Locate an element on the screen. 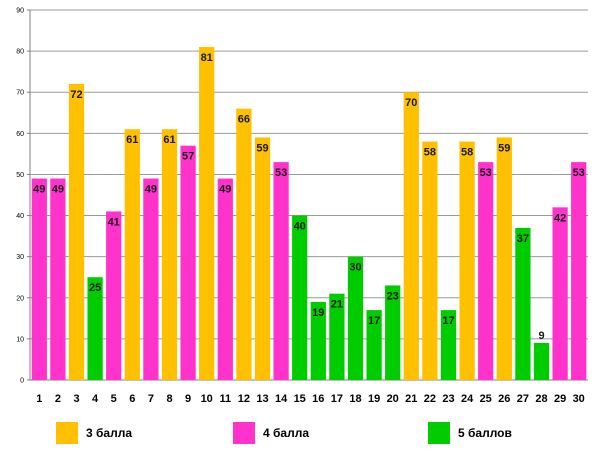 The height and width of the screenshot is (453, 594). x-tick-label: 30 is located at coordinates (579, 399).